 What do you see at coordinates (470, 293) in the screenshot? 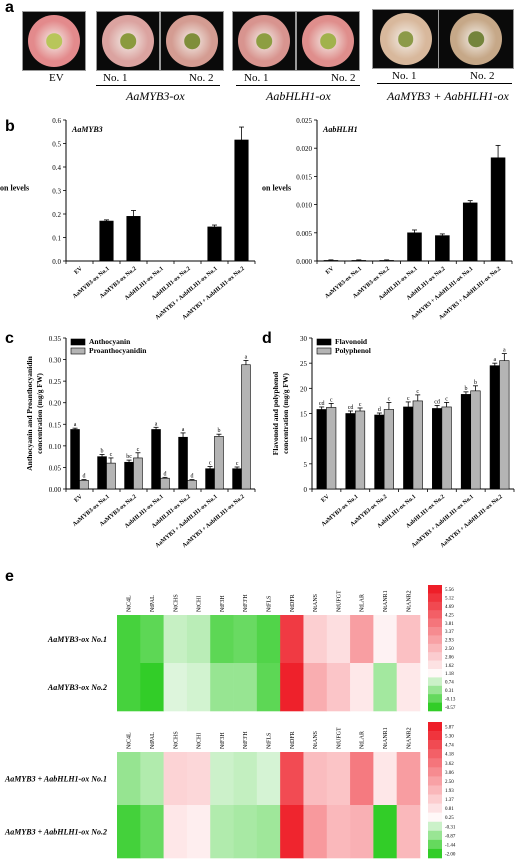
I see `category-label: AaMYB3 + AabHLH1-ox No.2` at bounding box center [470, 293].